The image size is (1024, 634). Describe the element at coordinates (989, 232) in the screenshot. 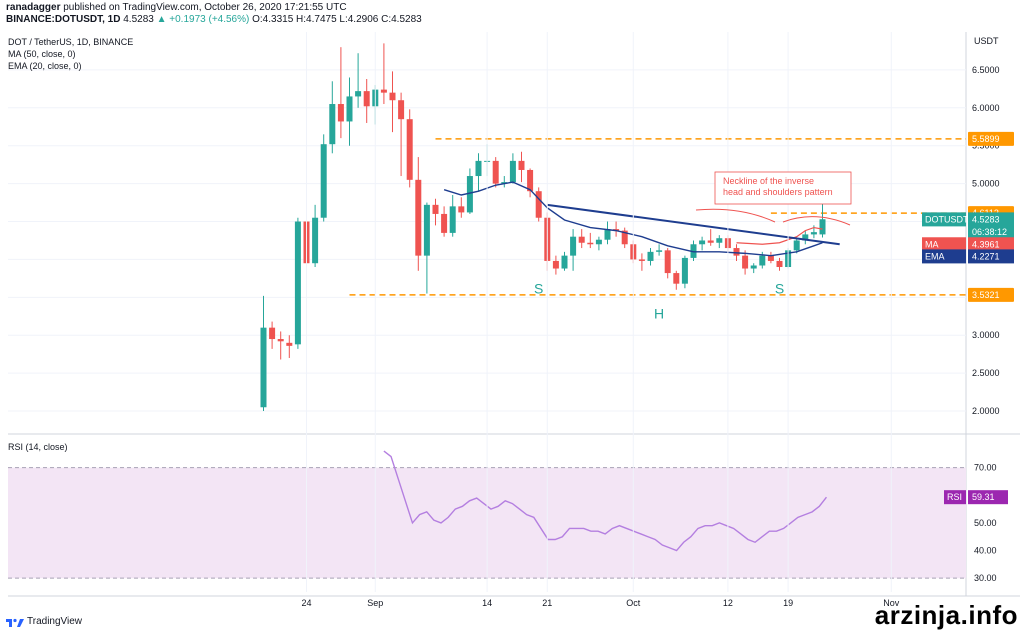

I see `price-tag-value: 06:38:12` at that location.